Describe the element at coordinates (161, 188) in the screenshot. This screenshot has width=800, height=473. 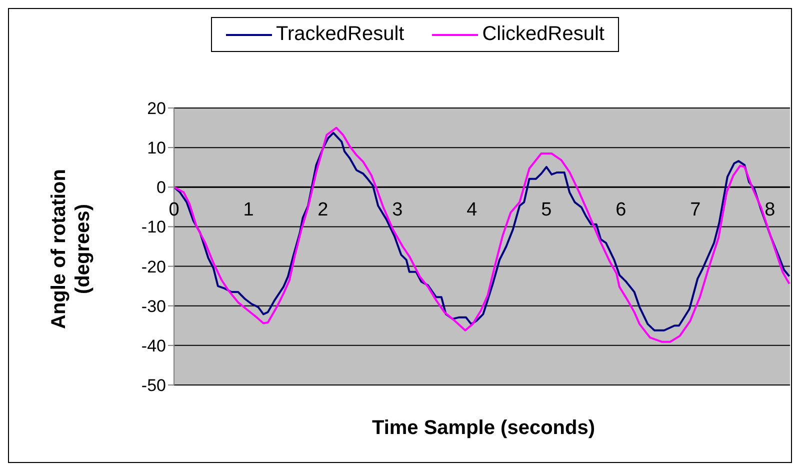
I see `y-tick-label: 0` at that location.